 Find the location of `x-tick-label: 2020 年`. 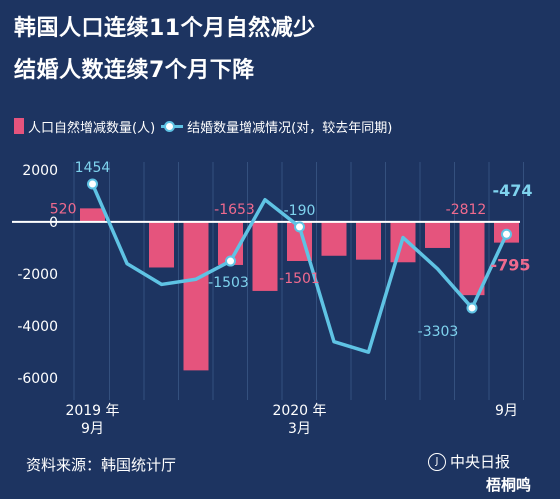

x-tick-label: 2020 年 is located at coordinates (299, 411).